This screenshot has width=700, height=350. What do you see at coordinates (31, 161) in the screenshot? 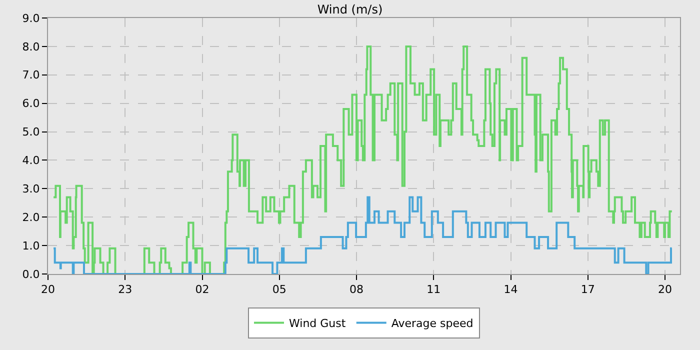
I see `y-tick-label: 4.0` at bounding box center [31, 161].